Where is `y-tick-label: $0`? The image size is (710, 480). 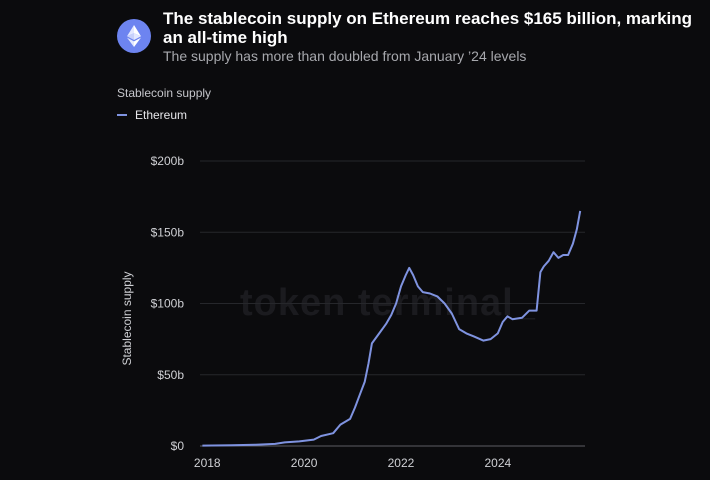
y-tick-label: $0 is located at coordinates (178, 446).